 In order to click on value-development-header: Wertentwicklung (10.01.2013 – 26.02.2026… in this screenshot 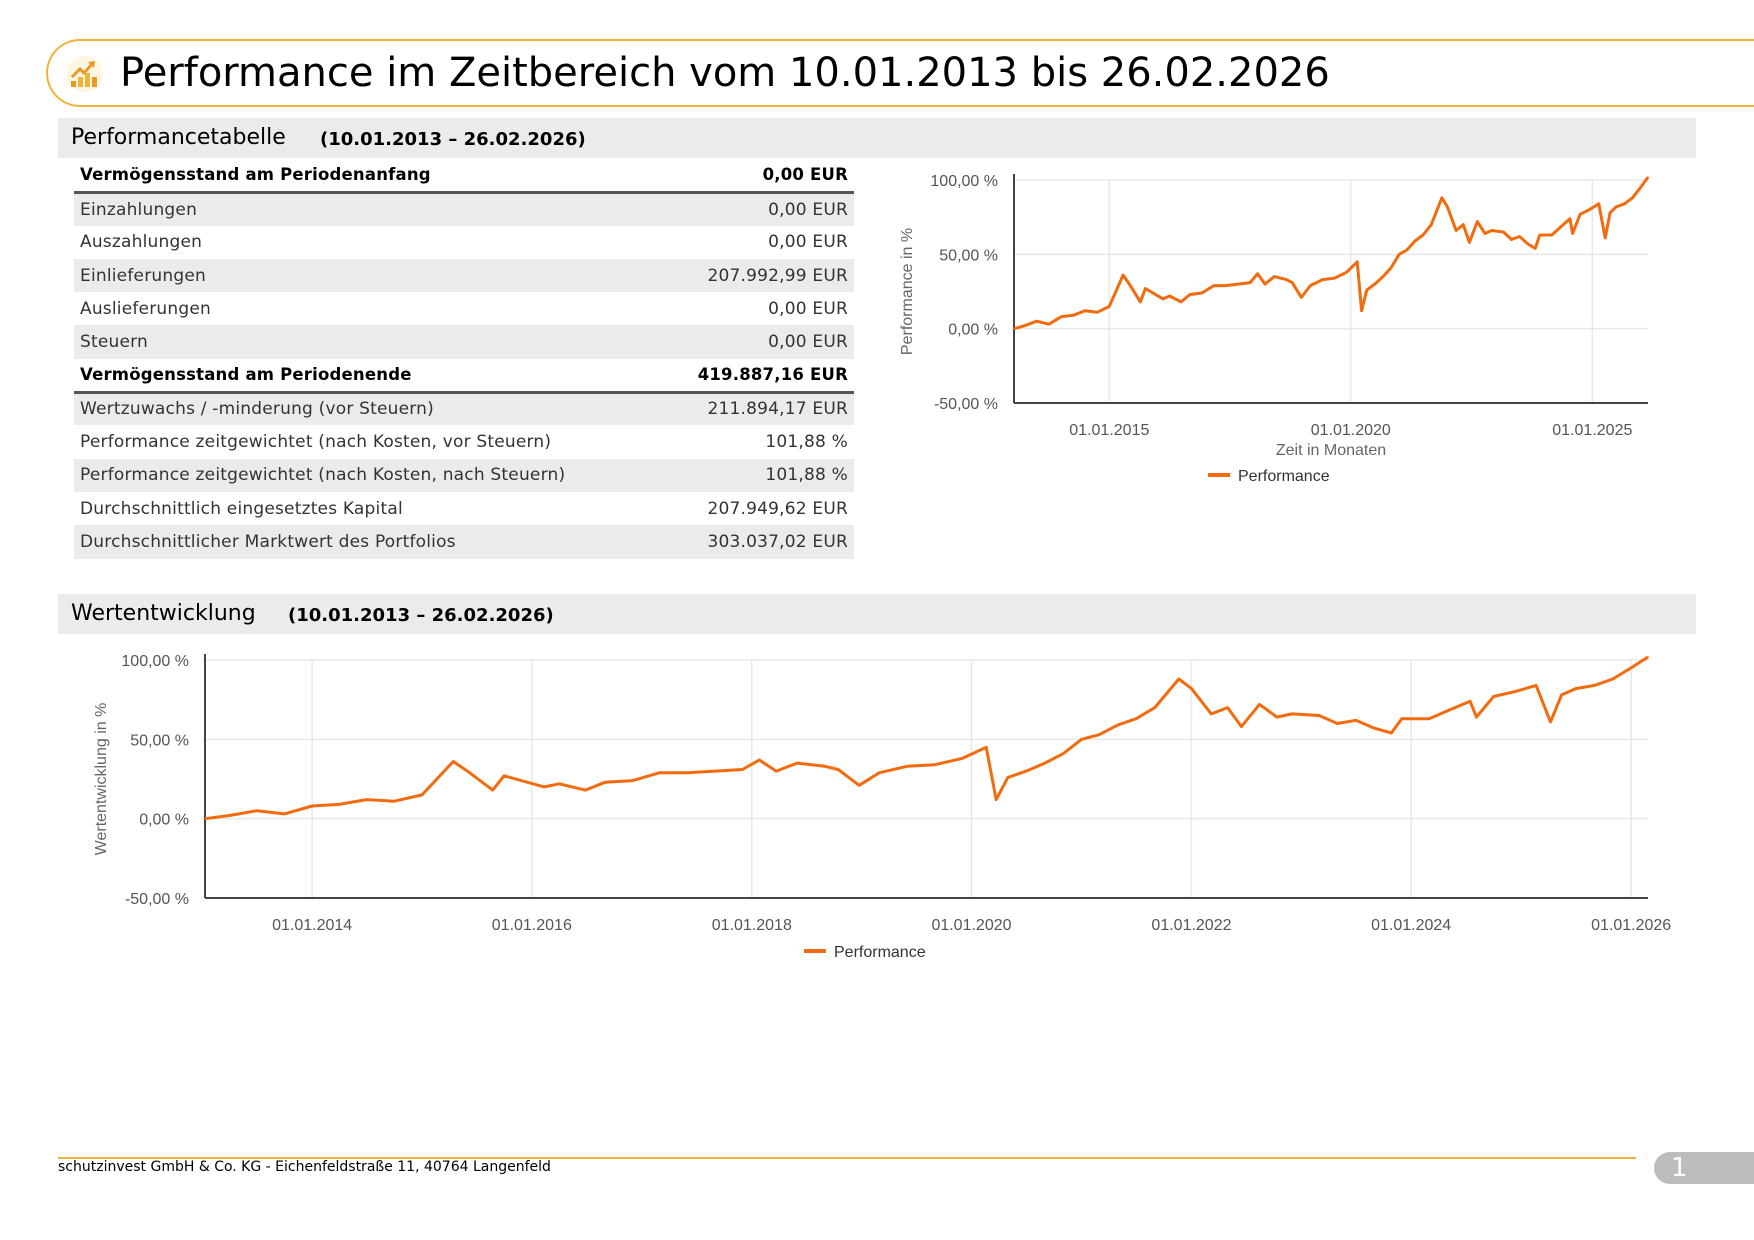, I will do `click(877, 614)`.